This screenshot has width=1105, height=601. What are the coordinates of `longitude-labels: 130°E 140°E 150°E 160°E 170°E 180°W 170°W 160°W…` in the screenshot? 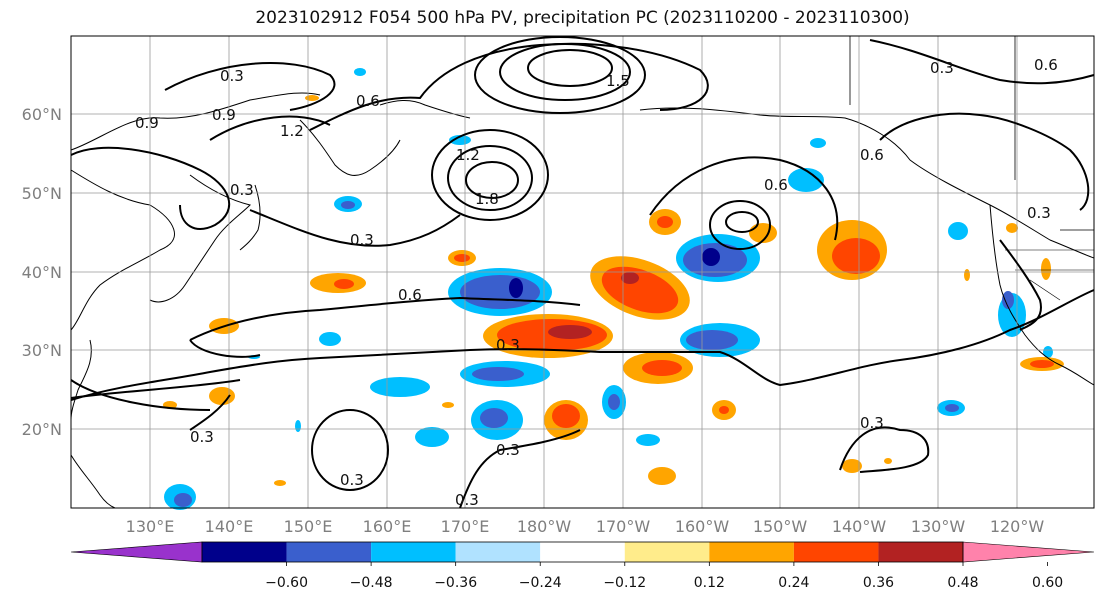 It's located at (585, 526).